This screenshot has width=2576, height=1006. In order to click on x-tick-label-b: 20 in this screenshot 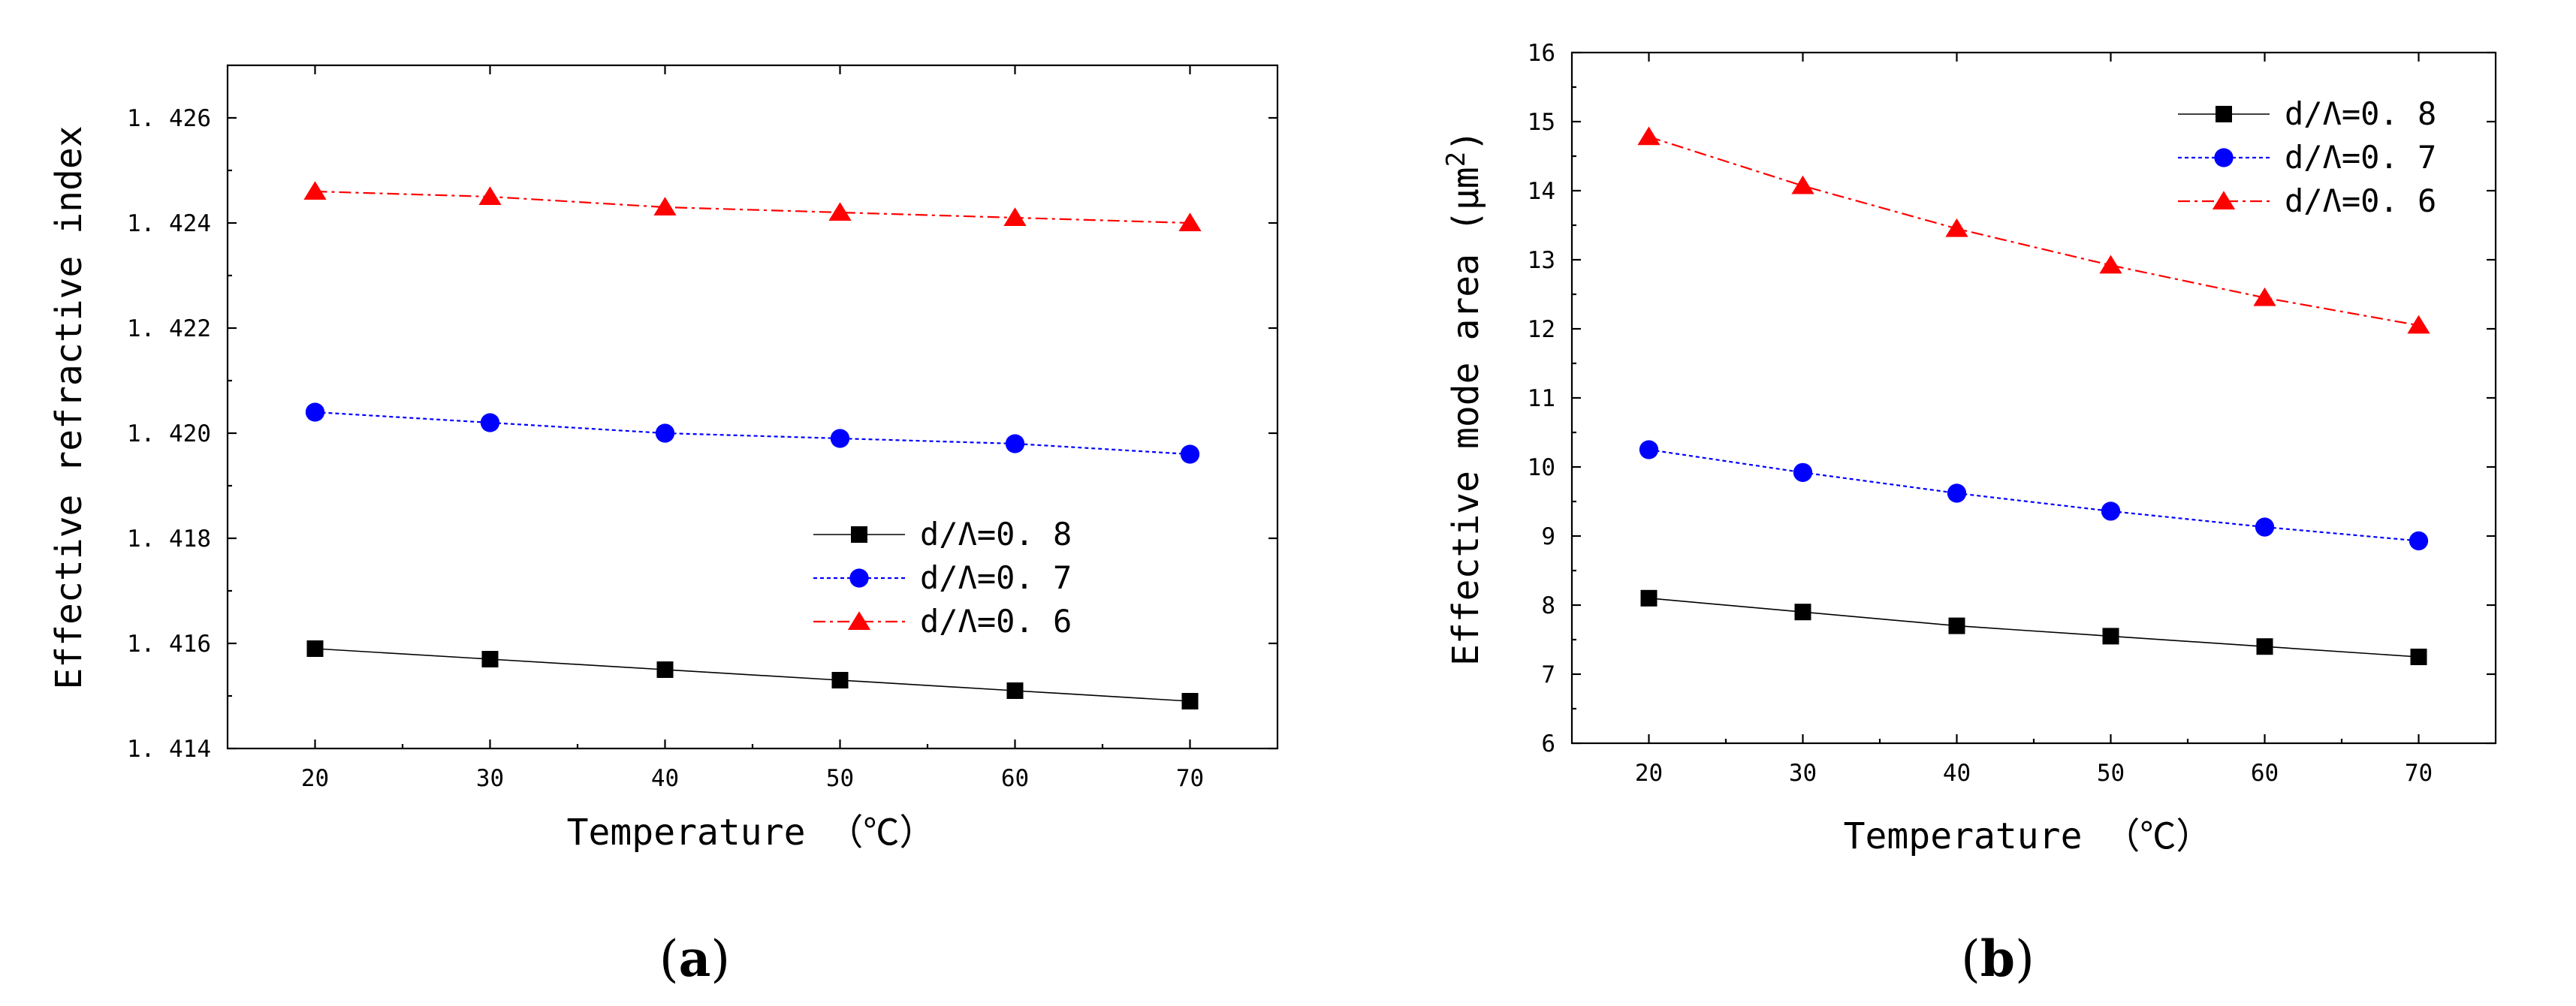, I will do `click(1649, 774)`.